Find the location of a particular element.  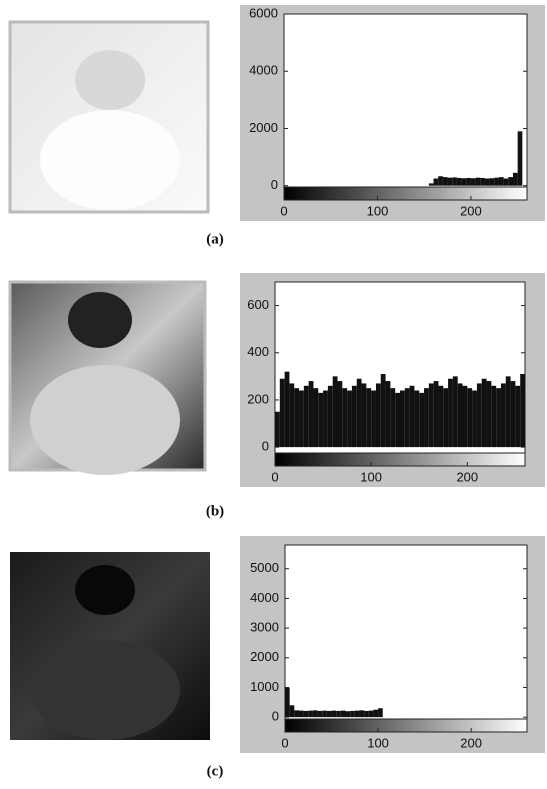

photo-c is located at coordinates (110, 646).